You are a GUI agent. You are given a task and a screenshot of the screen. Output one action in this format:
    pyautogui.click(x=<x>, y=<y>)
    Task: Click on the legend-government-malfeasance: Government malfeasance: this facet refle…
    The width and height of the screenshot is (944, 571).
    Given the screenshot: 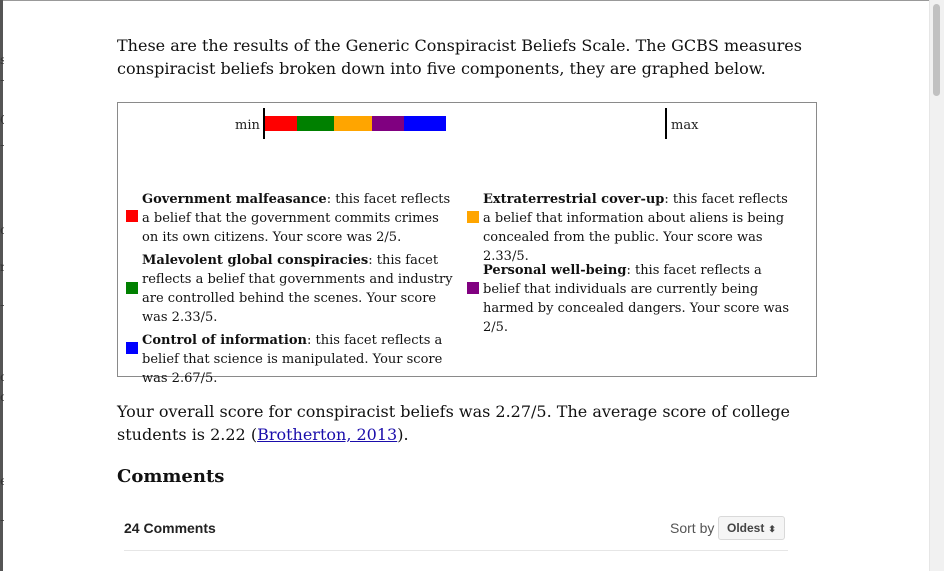 What is the action you would take?
    pyautogui.click(x=291, y=218)
    